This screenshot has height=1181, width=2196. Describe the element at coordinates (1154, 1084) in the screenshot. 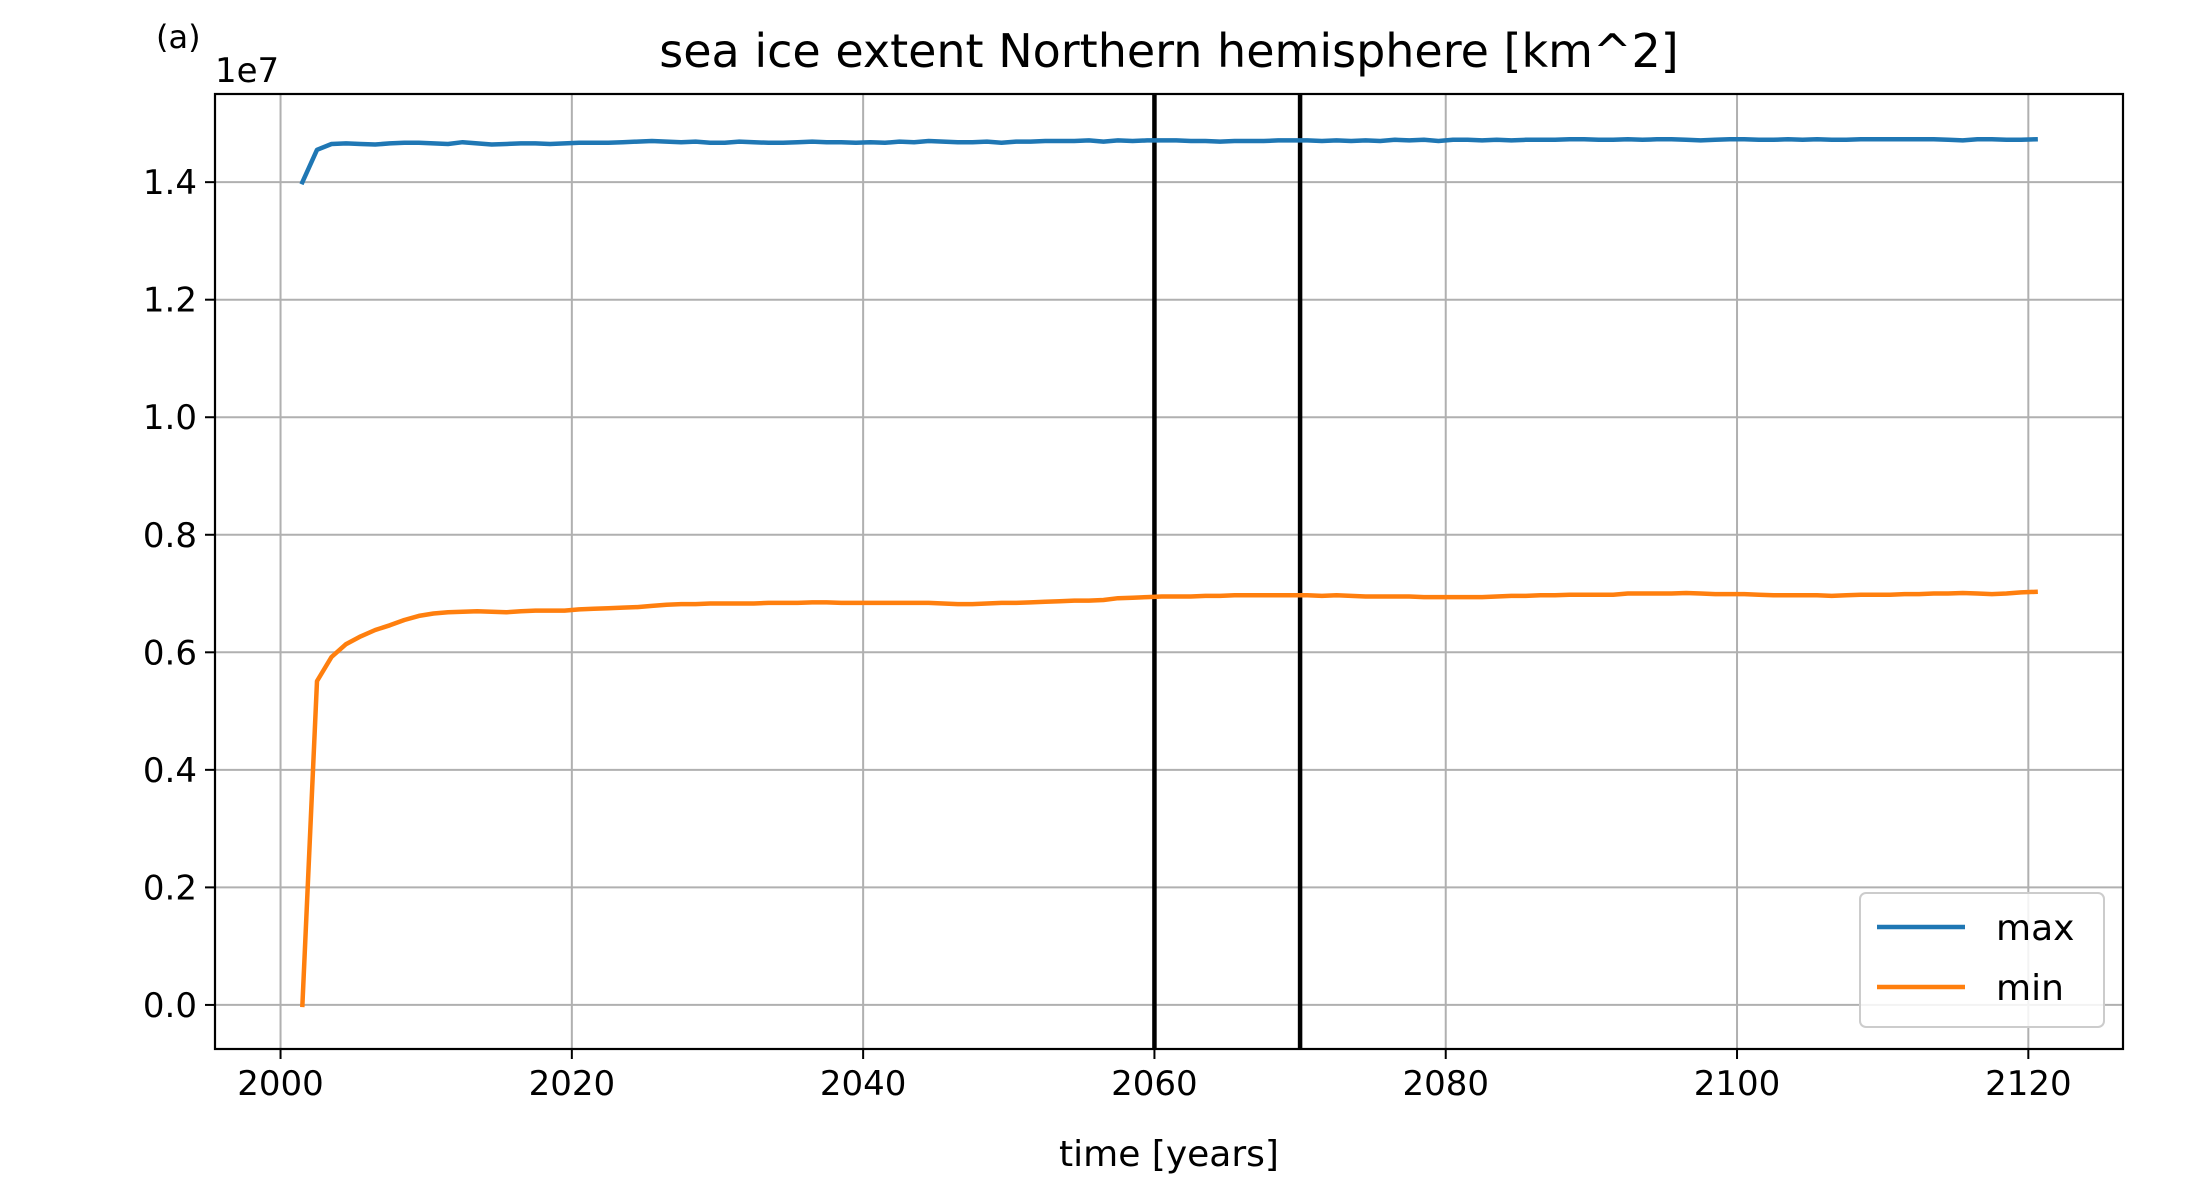

I see `x-tick-label: 2060` at that location.